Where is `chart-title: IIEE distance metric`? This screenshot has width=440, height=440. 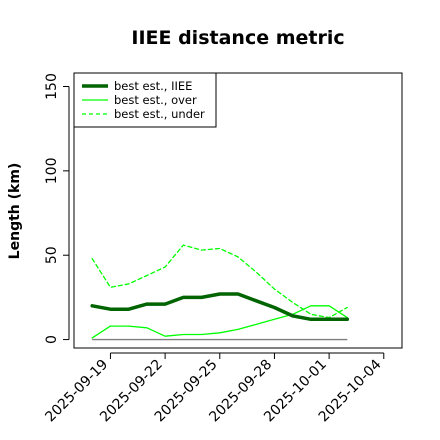
chart-title: IIEE distance metric is located at coordinates (237, 38).